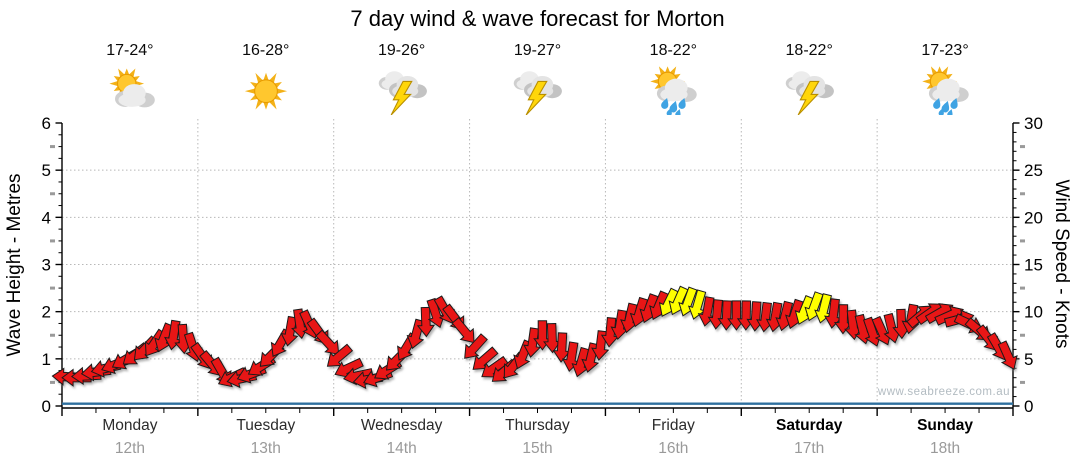 The height and width of the screenshot is (475, 1080). What do you see at coordinates (1033, 312) in the screenshot?
I see `right-tick-label: 10` at bounding box center [1033, 312].